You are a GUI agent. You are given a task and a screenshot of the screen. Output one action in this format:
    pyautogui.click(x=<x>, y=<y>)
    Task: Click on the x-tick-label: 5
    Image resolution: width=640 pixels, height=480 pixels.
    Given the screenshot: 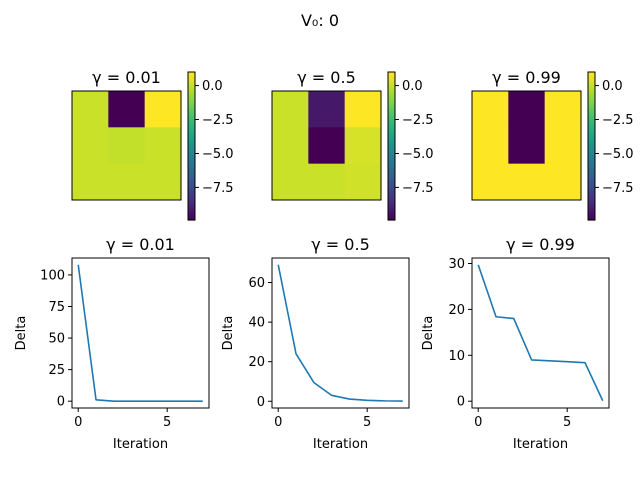 What is the action you would take?
    pyautogui.click(x=167, y=422)
    